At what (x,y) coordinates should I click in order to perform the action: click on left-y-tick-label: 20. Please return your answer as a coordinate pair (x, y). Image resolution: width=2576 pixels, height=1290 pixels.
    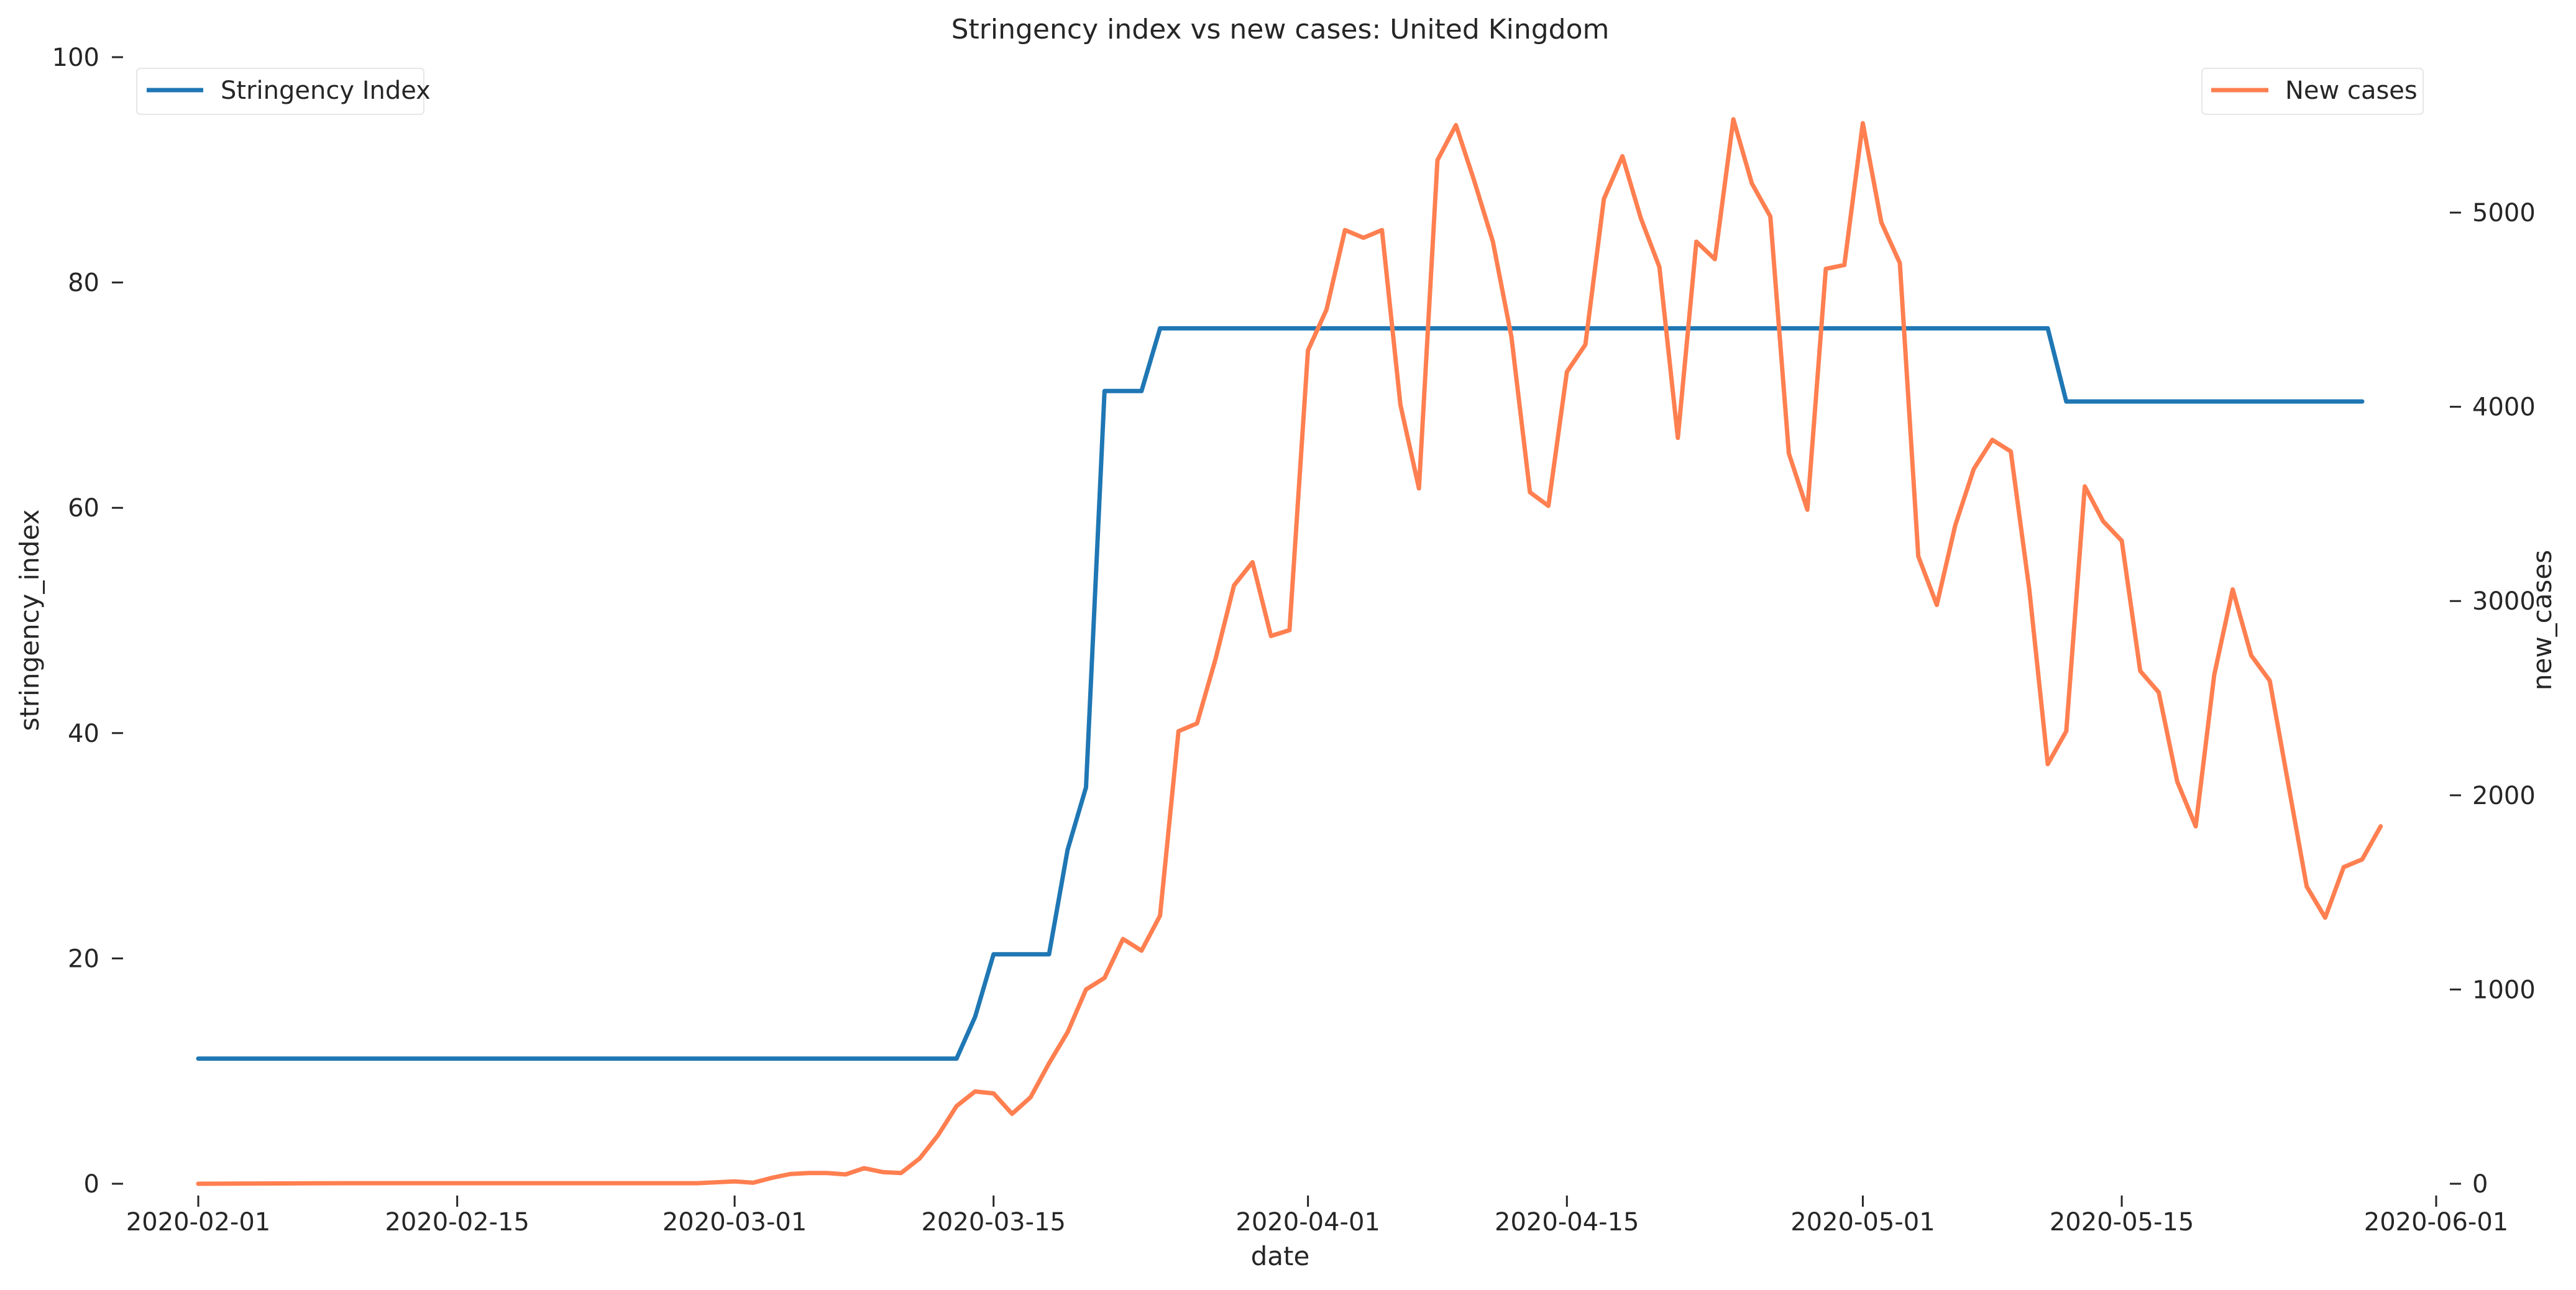
    Looking at the image, I should click on (83, 959).